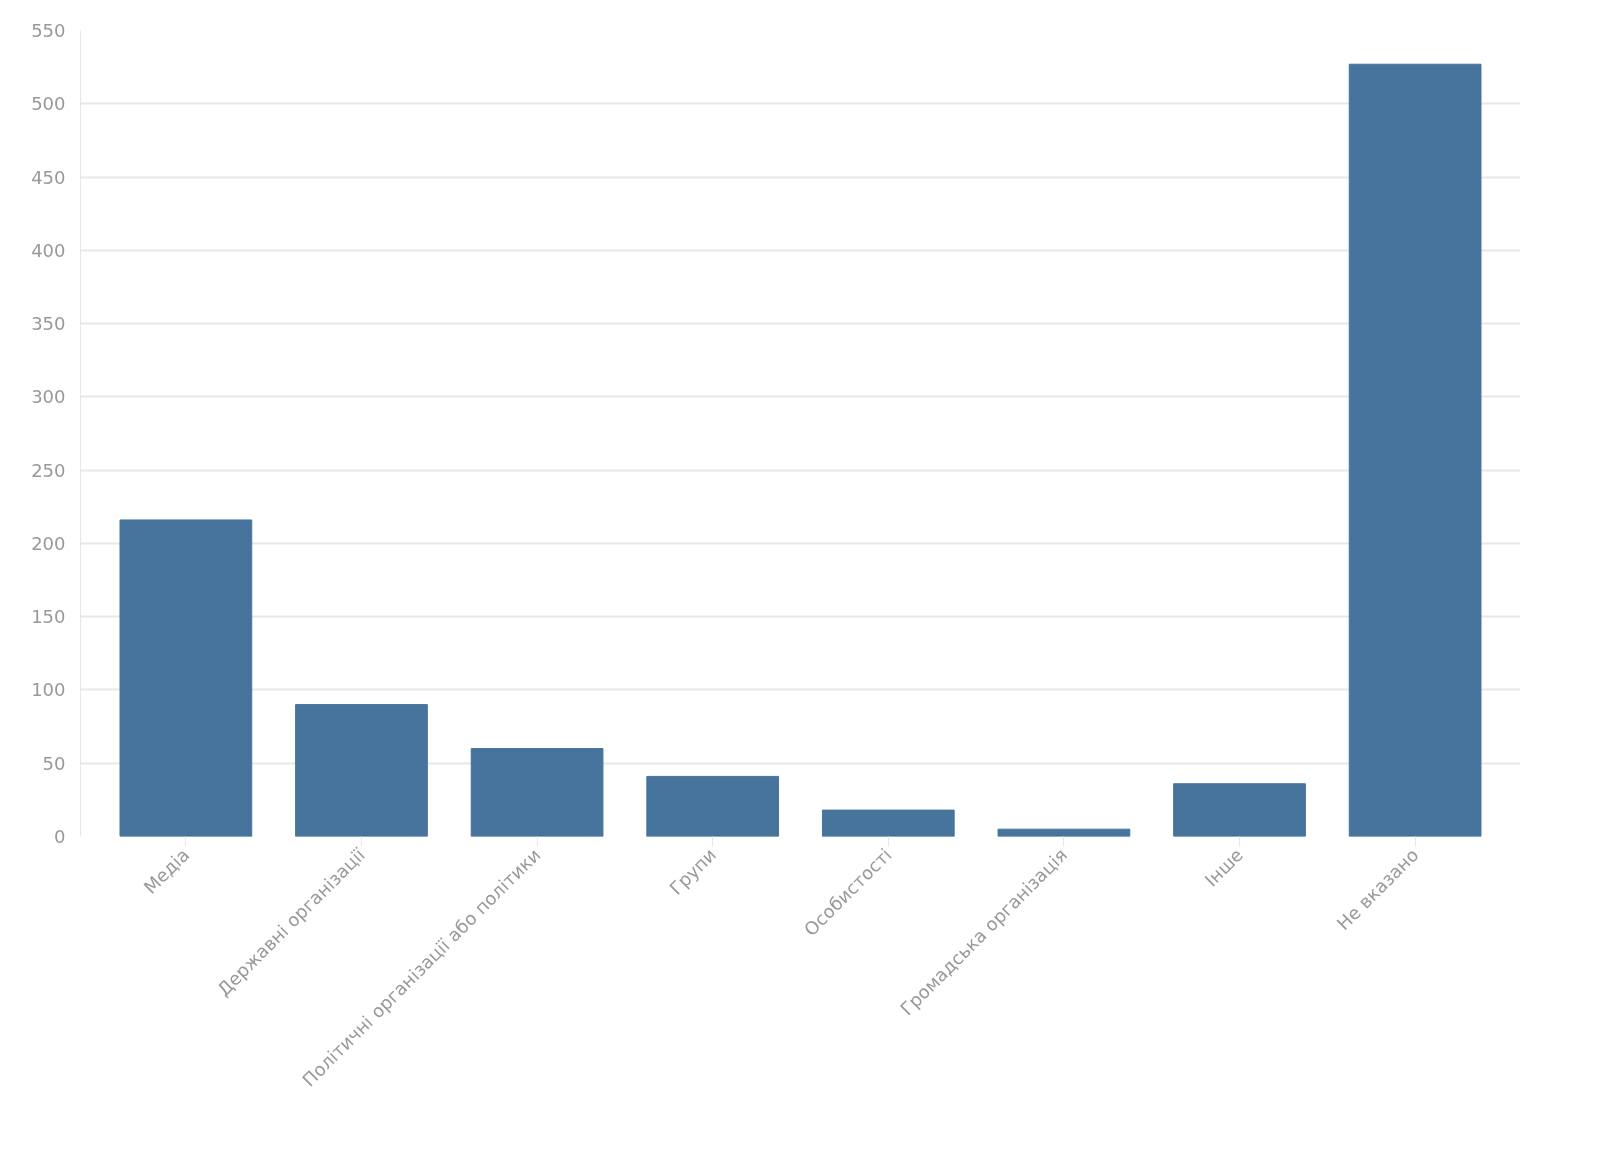 This screenshot has height=1158, width=1600. What do you see at coordinates (48, 617) in the screenshot?
I see `y-tick-label: 150` at bounding box center [48, 617].